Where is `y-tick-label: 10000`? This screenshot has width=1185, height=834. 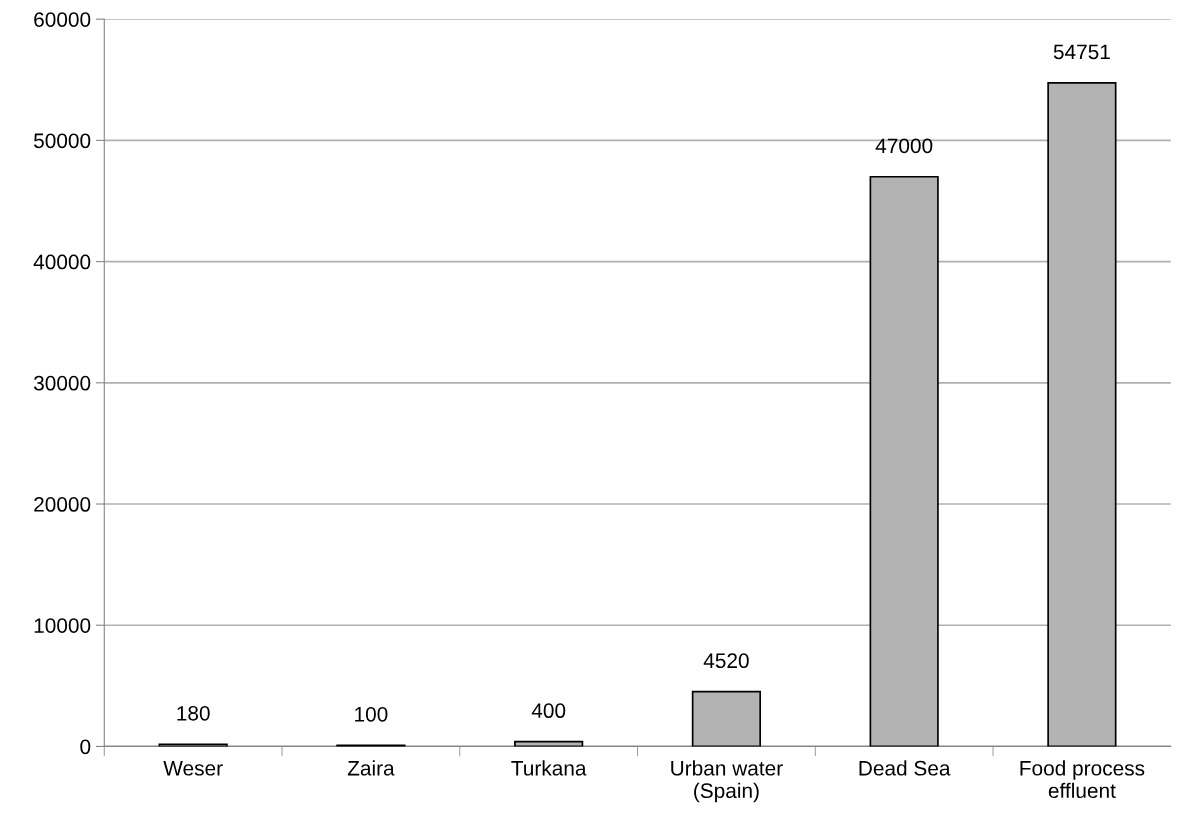 y-tick-label: 10000 is located at coordinates (62, 625).